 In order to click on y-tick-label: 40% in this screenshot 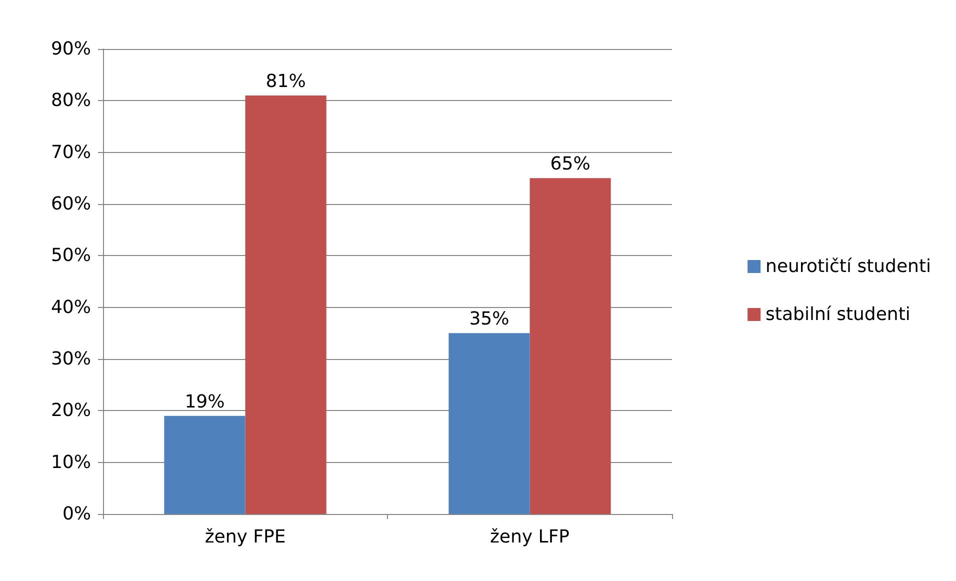, I will do `click(70, 307)`.